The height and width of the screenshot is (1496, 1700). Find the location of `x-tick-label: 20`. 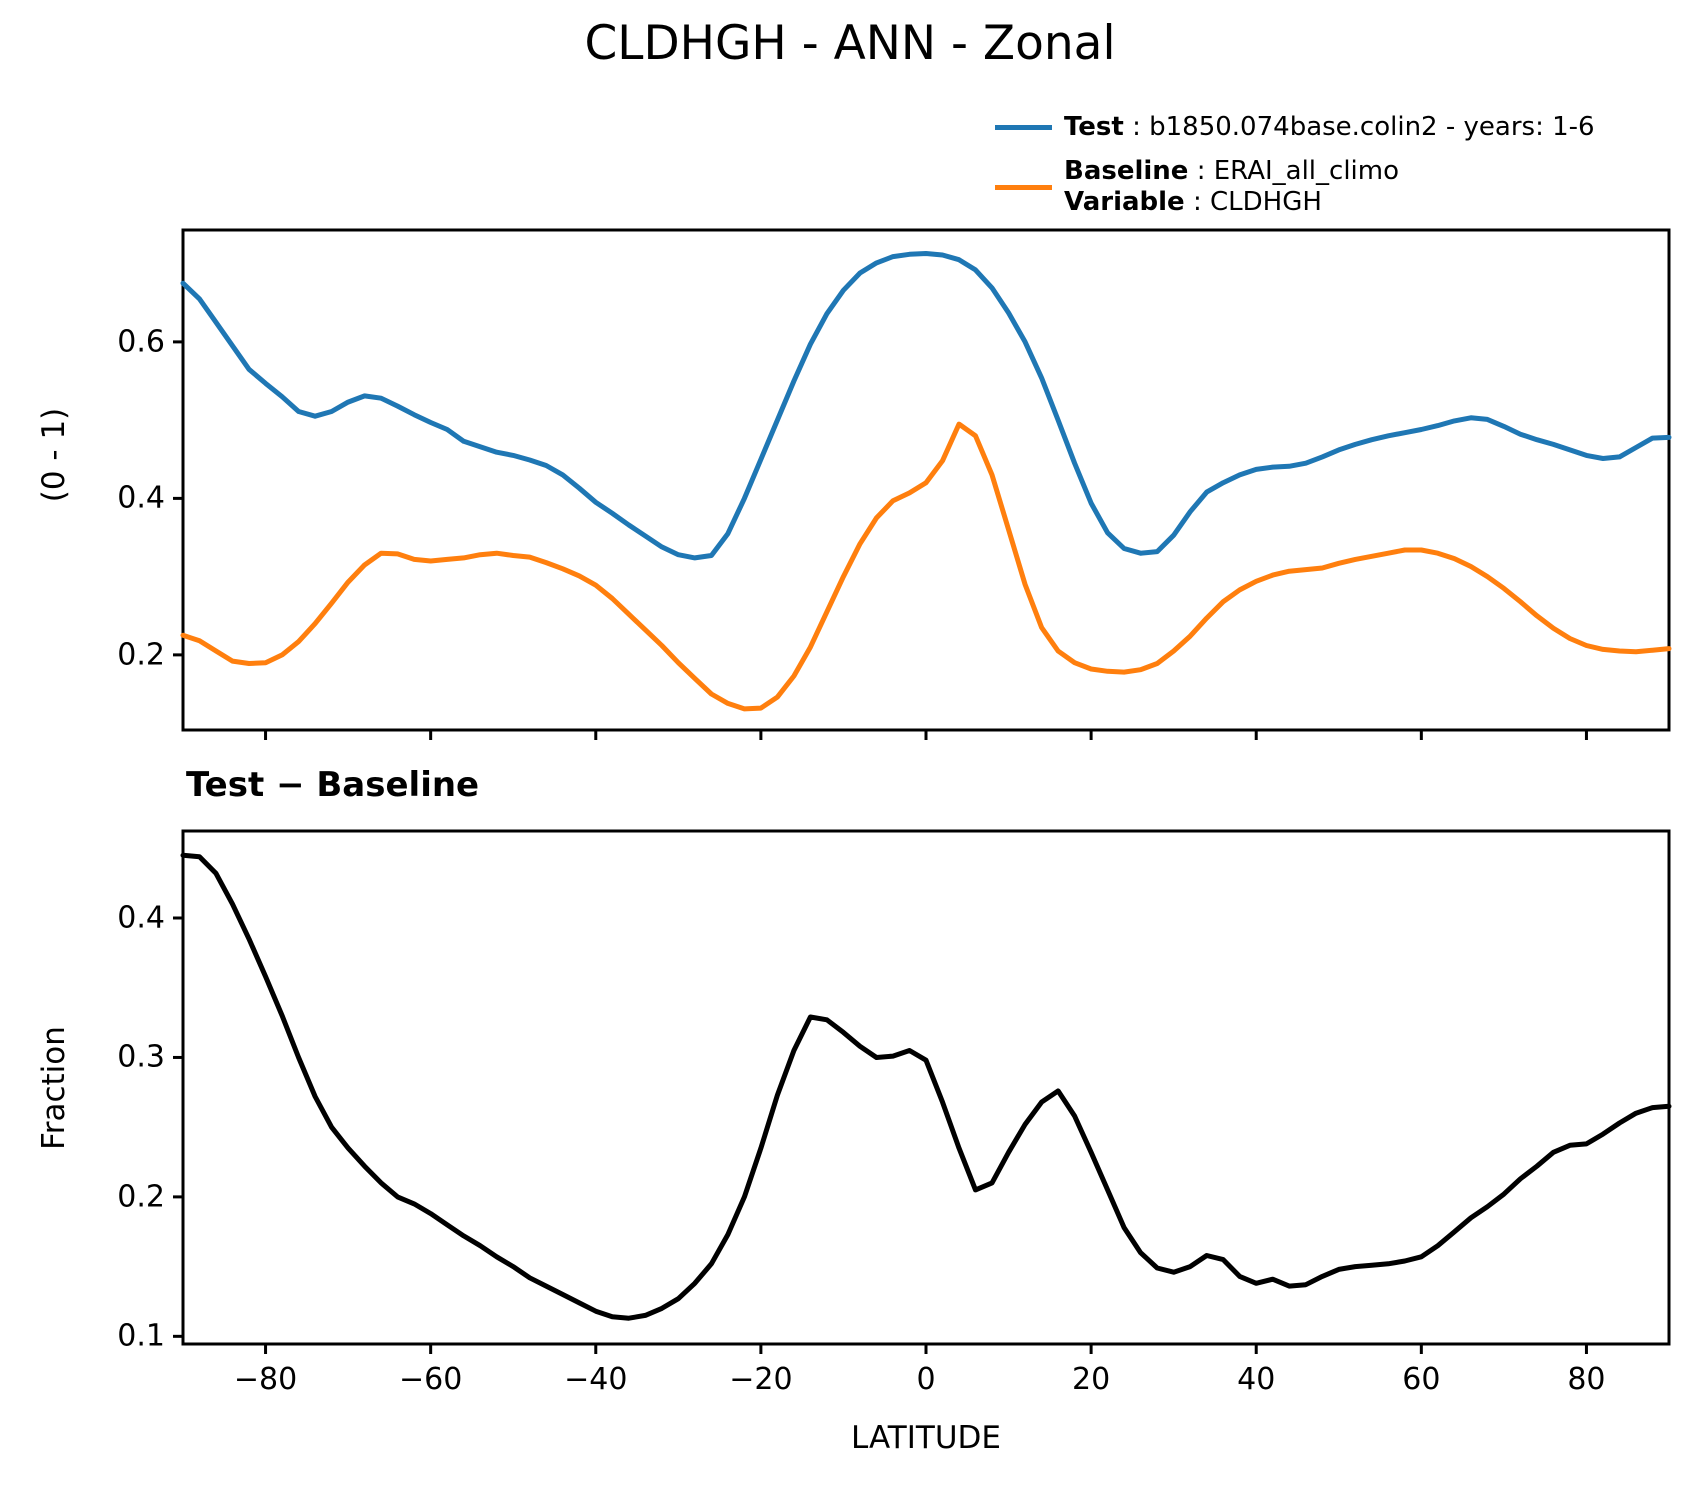

x-tick-label: 20 is located at coordinates (1091, 1379).